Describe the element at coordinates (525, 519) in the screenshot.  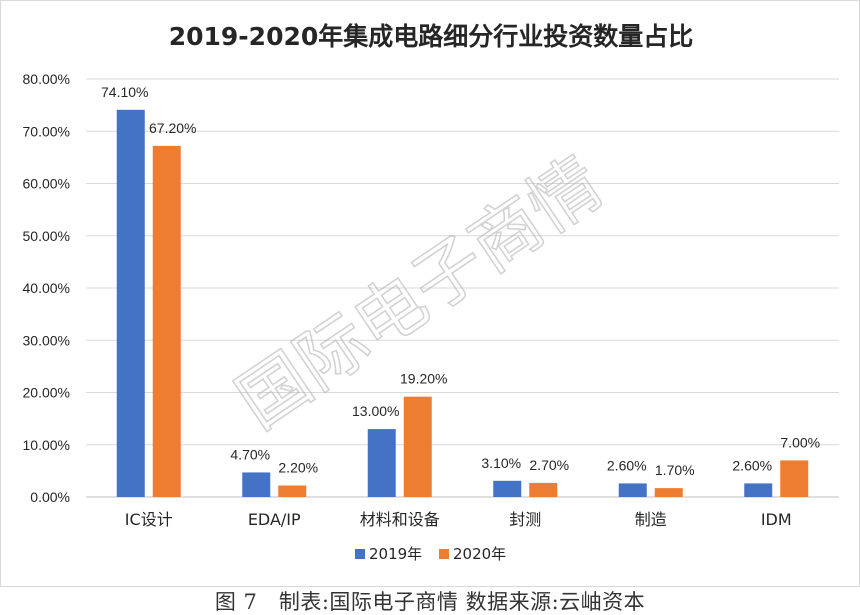
I see `x-tick-label: 封测` at that location.